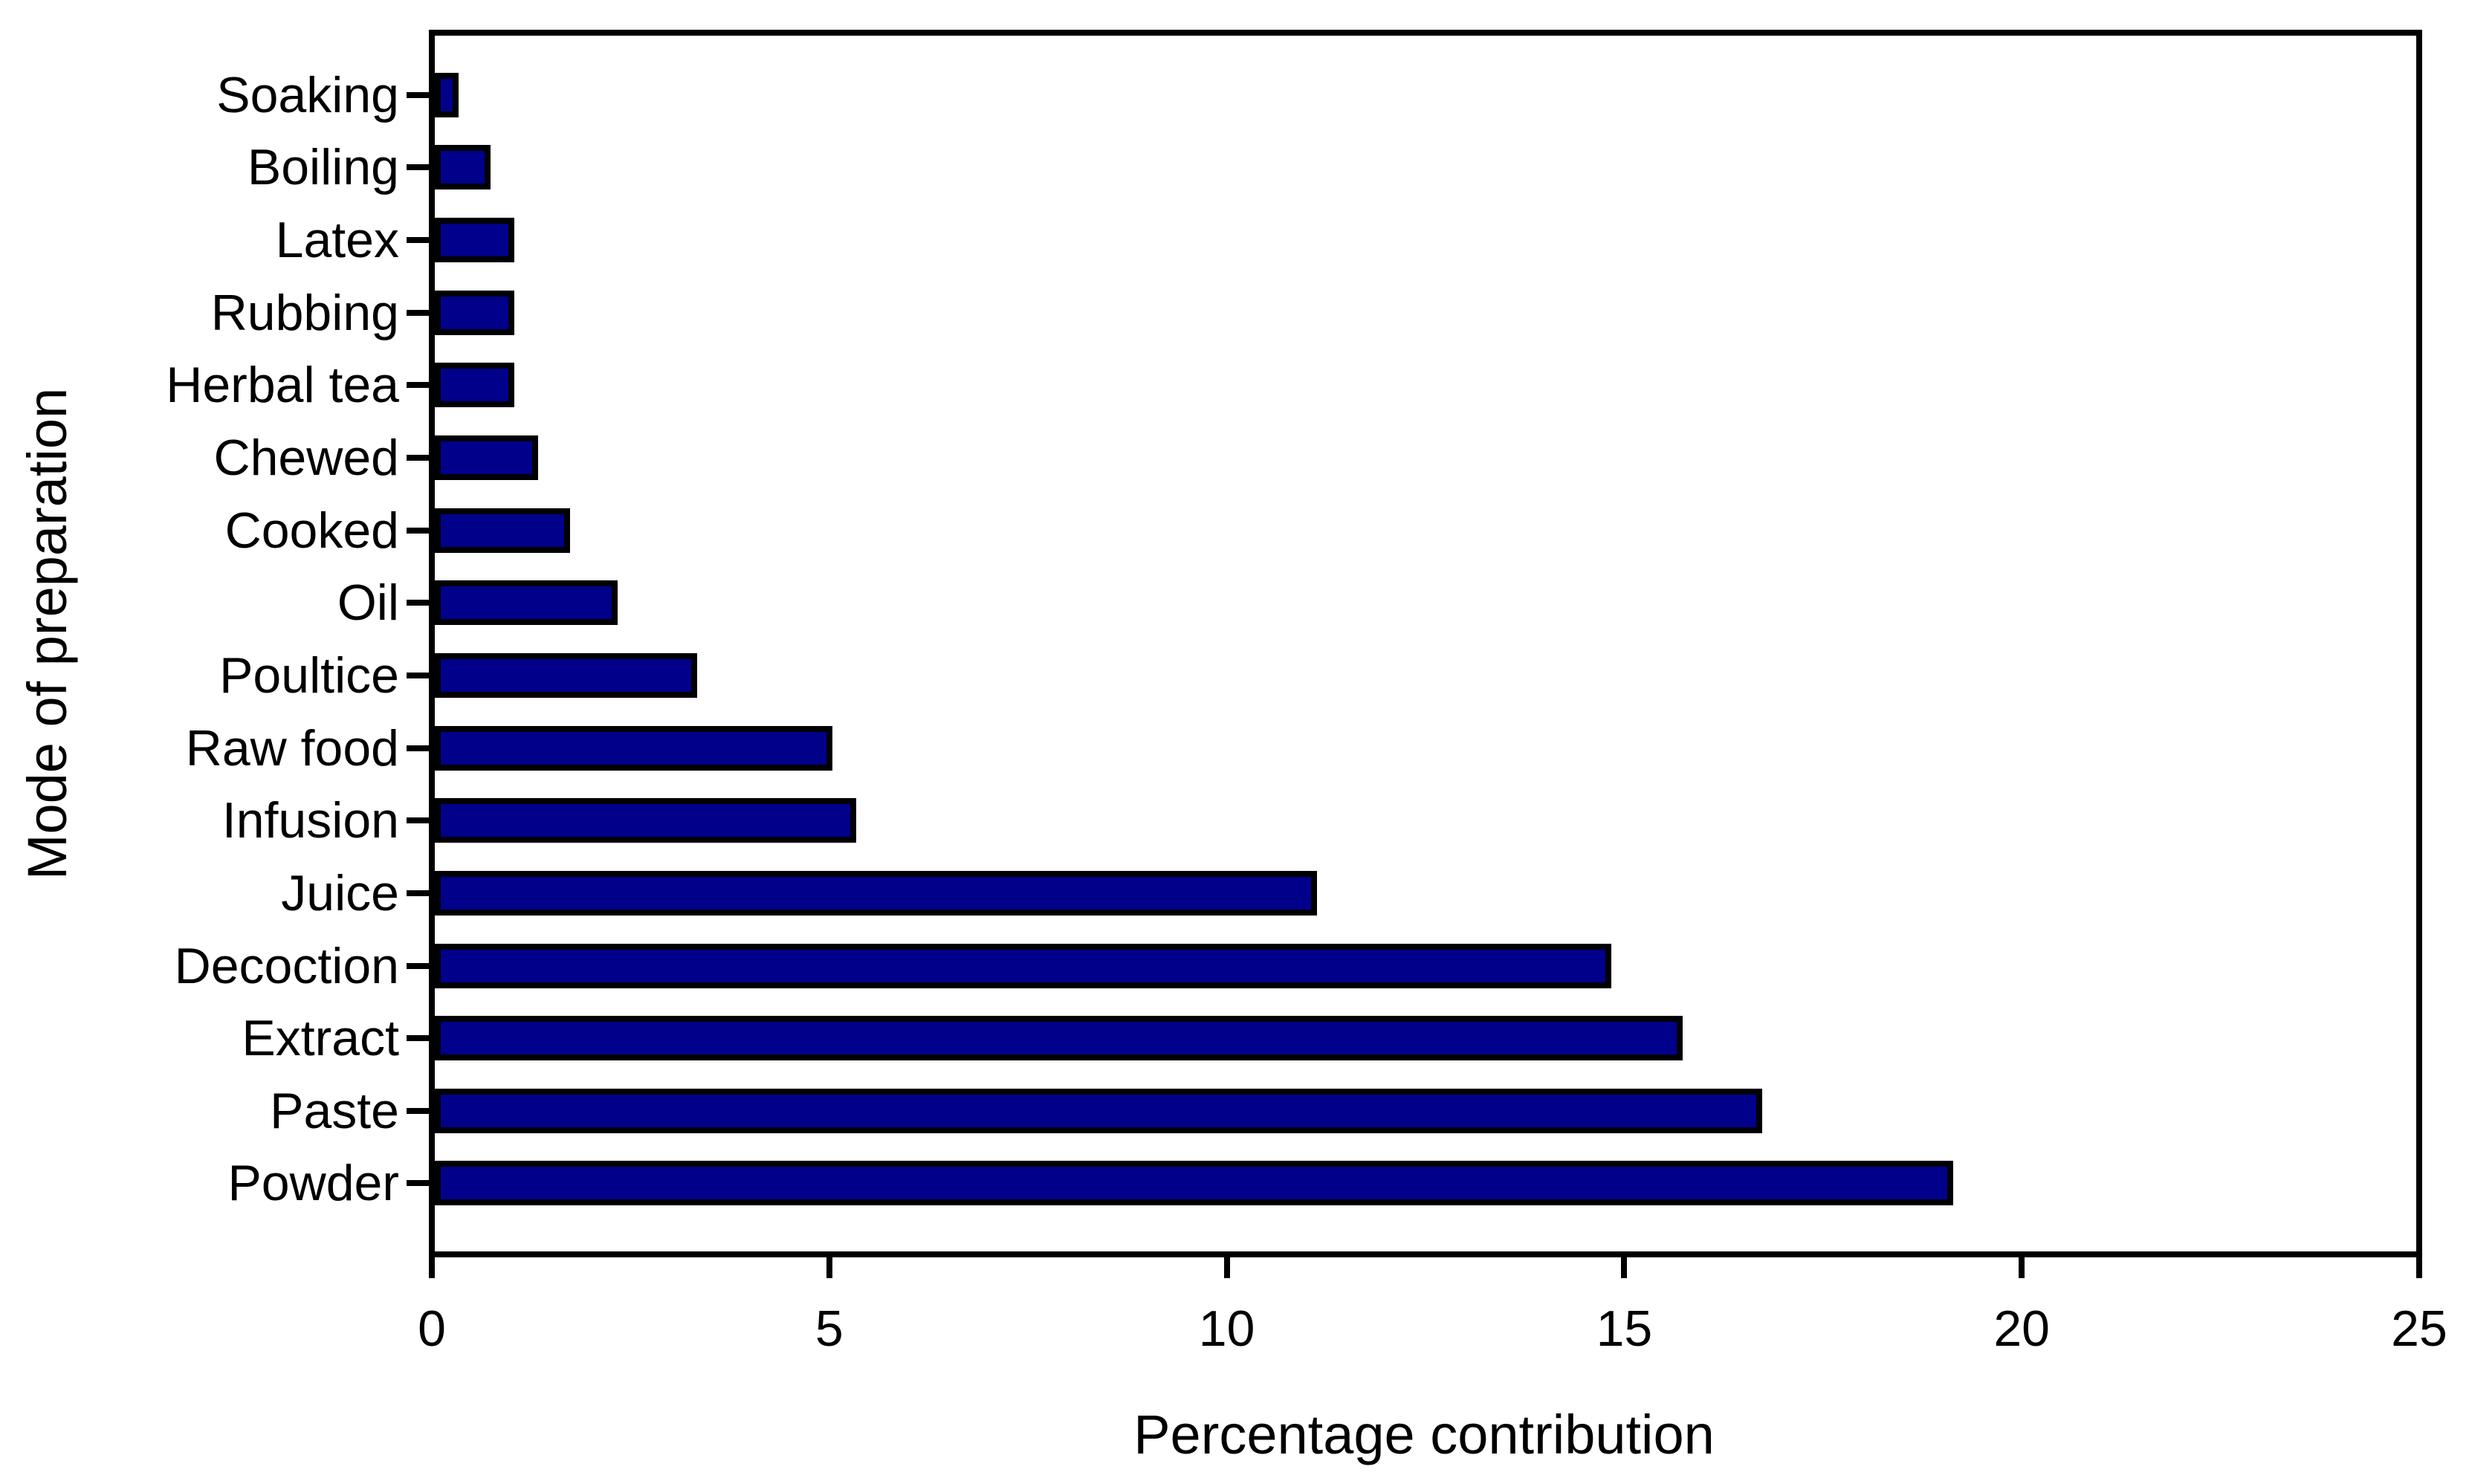 The width and height of the screenshot is (2469, 1484). I want to click on category-label-soaking: Soaking, so click(307, 94).